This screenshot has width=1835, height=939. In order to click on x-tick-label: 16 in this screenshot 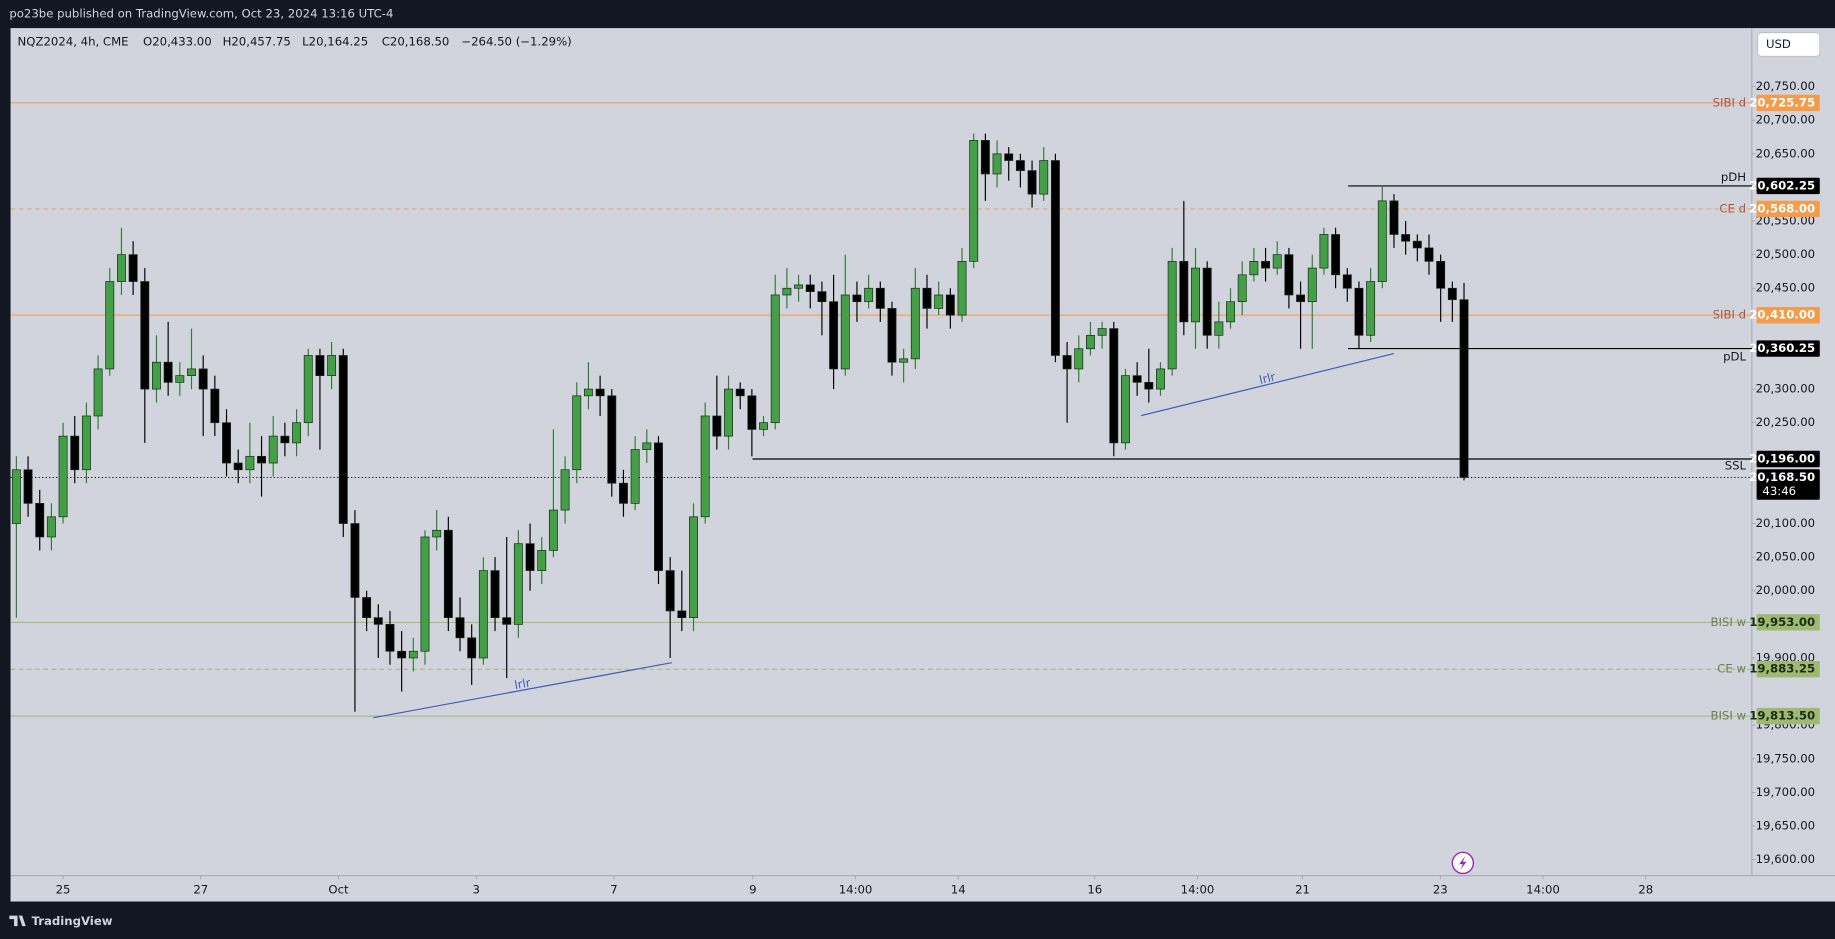, I will do `click(1094, 889)`.